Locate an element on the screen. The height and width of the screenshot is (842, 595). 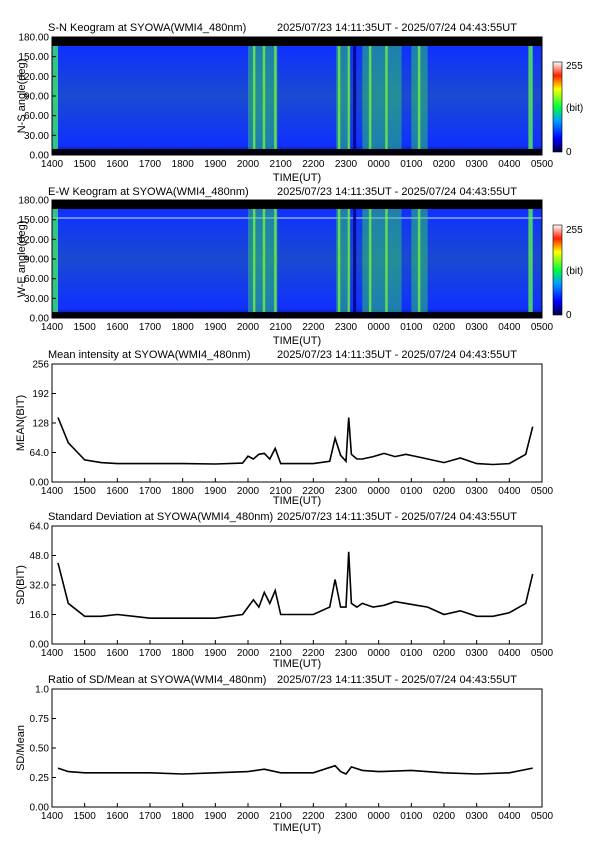
sn-colorbar-unit: (bit) is located at coordinates (574, 108).